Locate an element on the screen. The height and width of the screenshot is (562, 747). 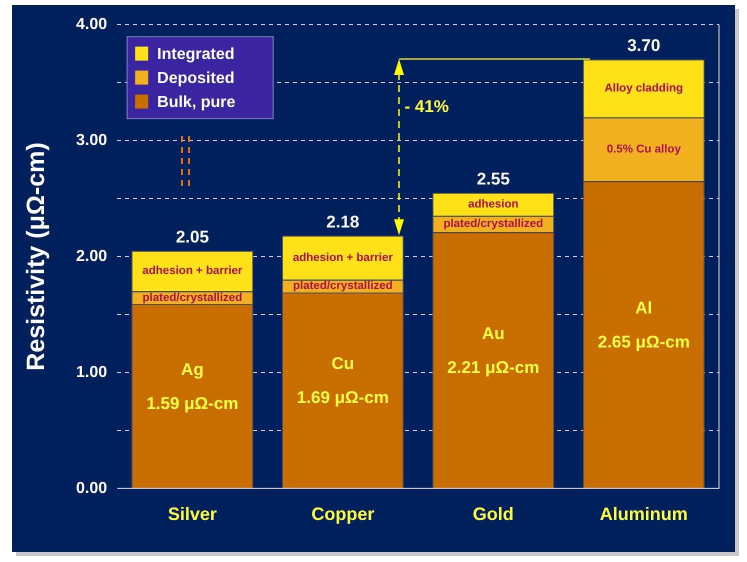
x-tick-label: Aluminum is located at coordinates (644, 514).